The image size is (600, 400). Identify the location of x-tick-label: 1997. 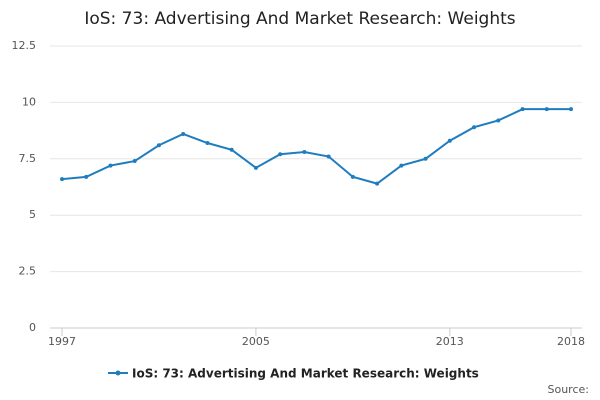
(62, 341).